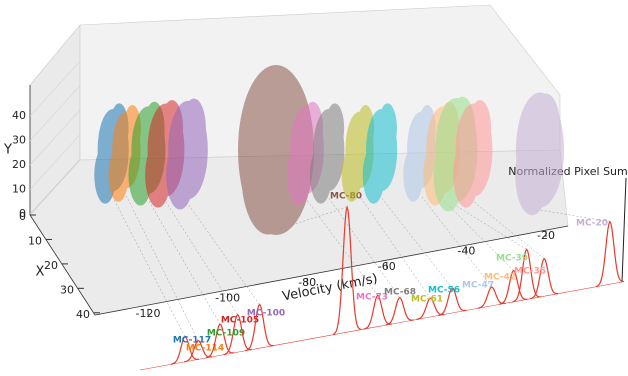 The width and height of the screenshot is (628, 376). Describe the element at coordinates (192, 341) in the screenshot. I see `cluster-label: MC-117` at that location.